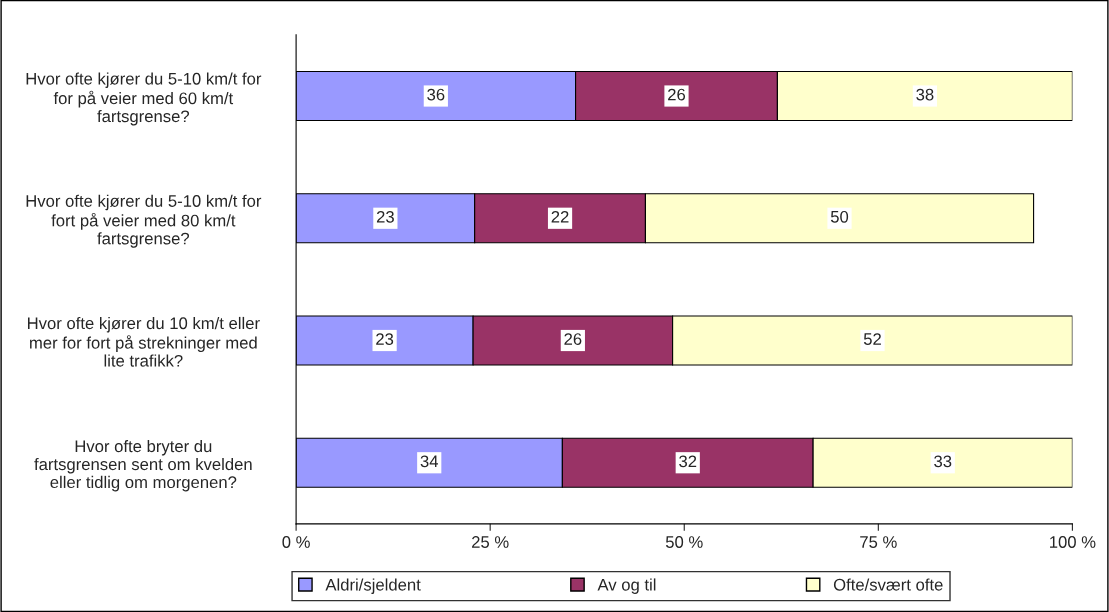 The width and height of the screenshot is (1109, 612). Describe the element at coordinates (560, 216) in the screenshot. I see `data-label: 22` at that location.